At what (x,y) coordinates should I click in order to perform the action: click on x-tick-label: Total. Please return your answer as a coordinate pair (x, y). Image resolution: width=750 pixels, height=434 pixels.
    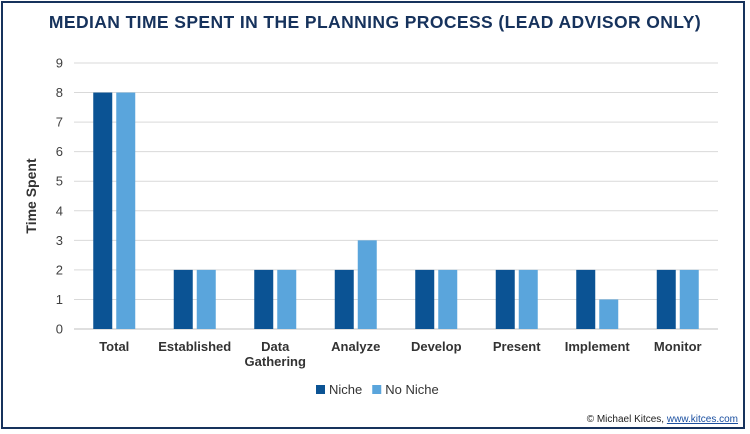
    Looking at the image, I should click on (114, 346).